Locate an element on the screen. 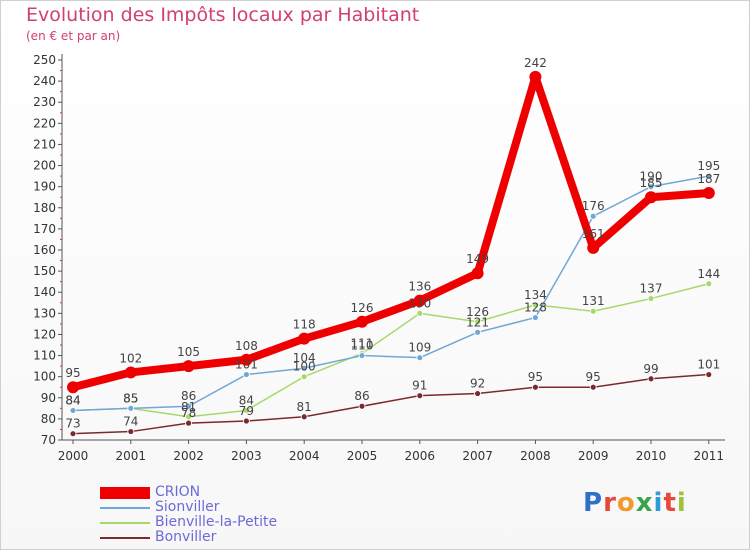 Image resolution: width=750 pixels, height=550 pixels. x-tick-label: 2005 is located at coordinates (362, 456).